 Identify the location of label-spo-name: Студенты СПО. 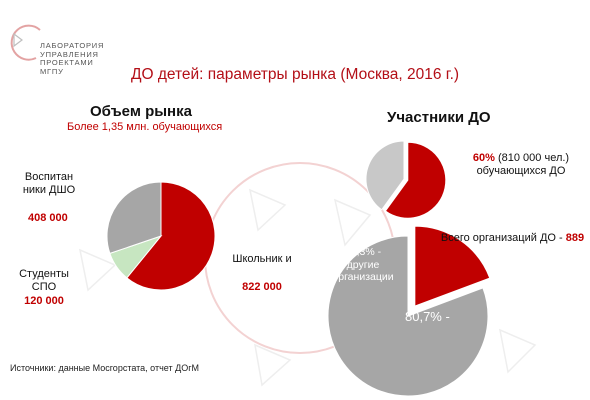
(44, 280).